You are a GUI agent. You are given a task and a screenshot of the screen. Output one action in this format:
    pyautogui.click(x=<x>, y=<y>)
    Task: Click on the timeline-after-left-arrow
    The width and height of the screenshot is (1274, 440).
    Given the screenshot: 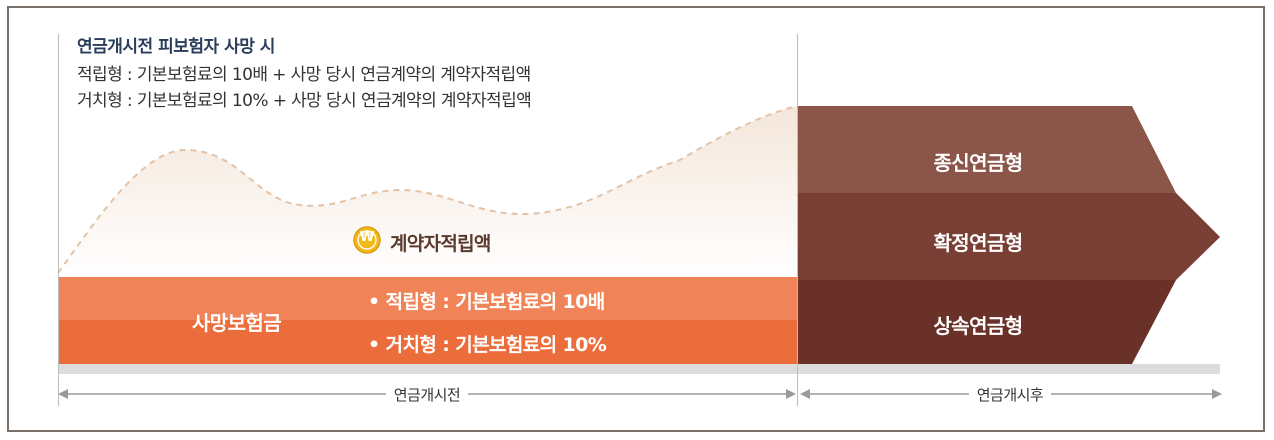 What is the action you would take?
    pyautogui.click(x=805, y=394)
    